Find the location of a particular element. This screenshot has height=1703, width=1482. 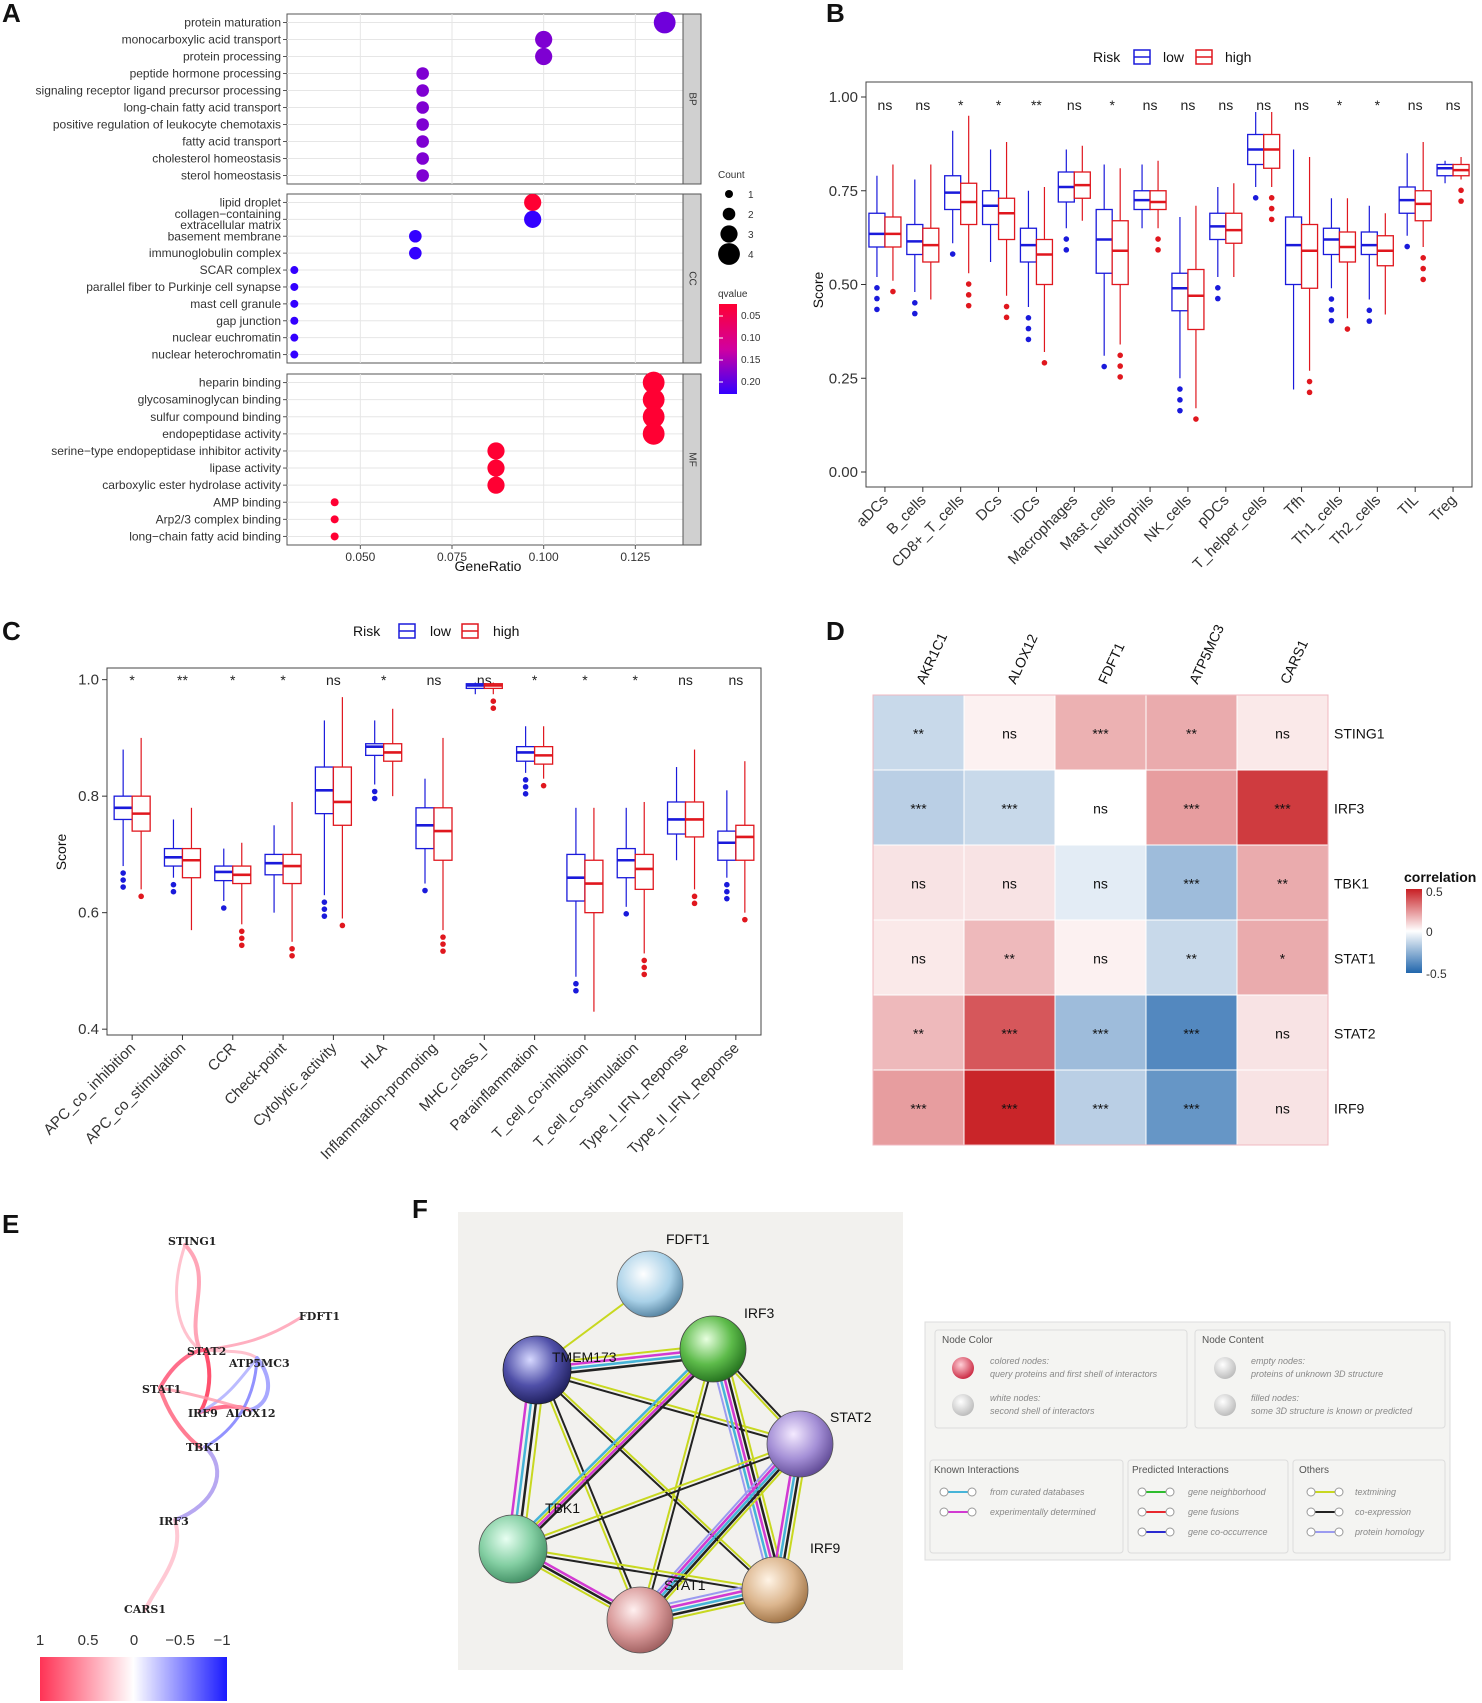

d-column-label: ALOX12 is located at coordinates (1022, 658).